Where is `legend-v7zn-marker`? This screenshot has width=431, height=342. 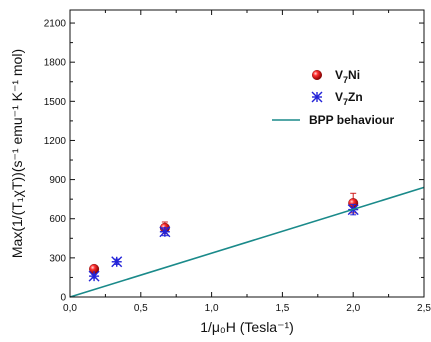
legend-v7zn-marker is located at coordinates (317, 97).